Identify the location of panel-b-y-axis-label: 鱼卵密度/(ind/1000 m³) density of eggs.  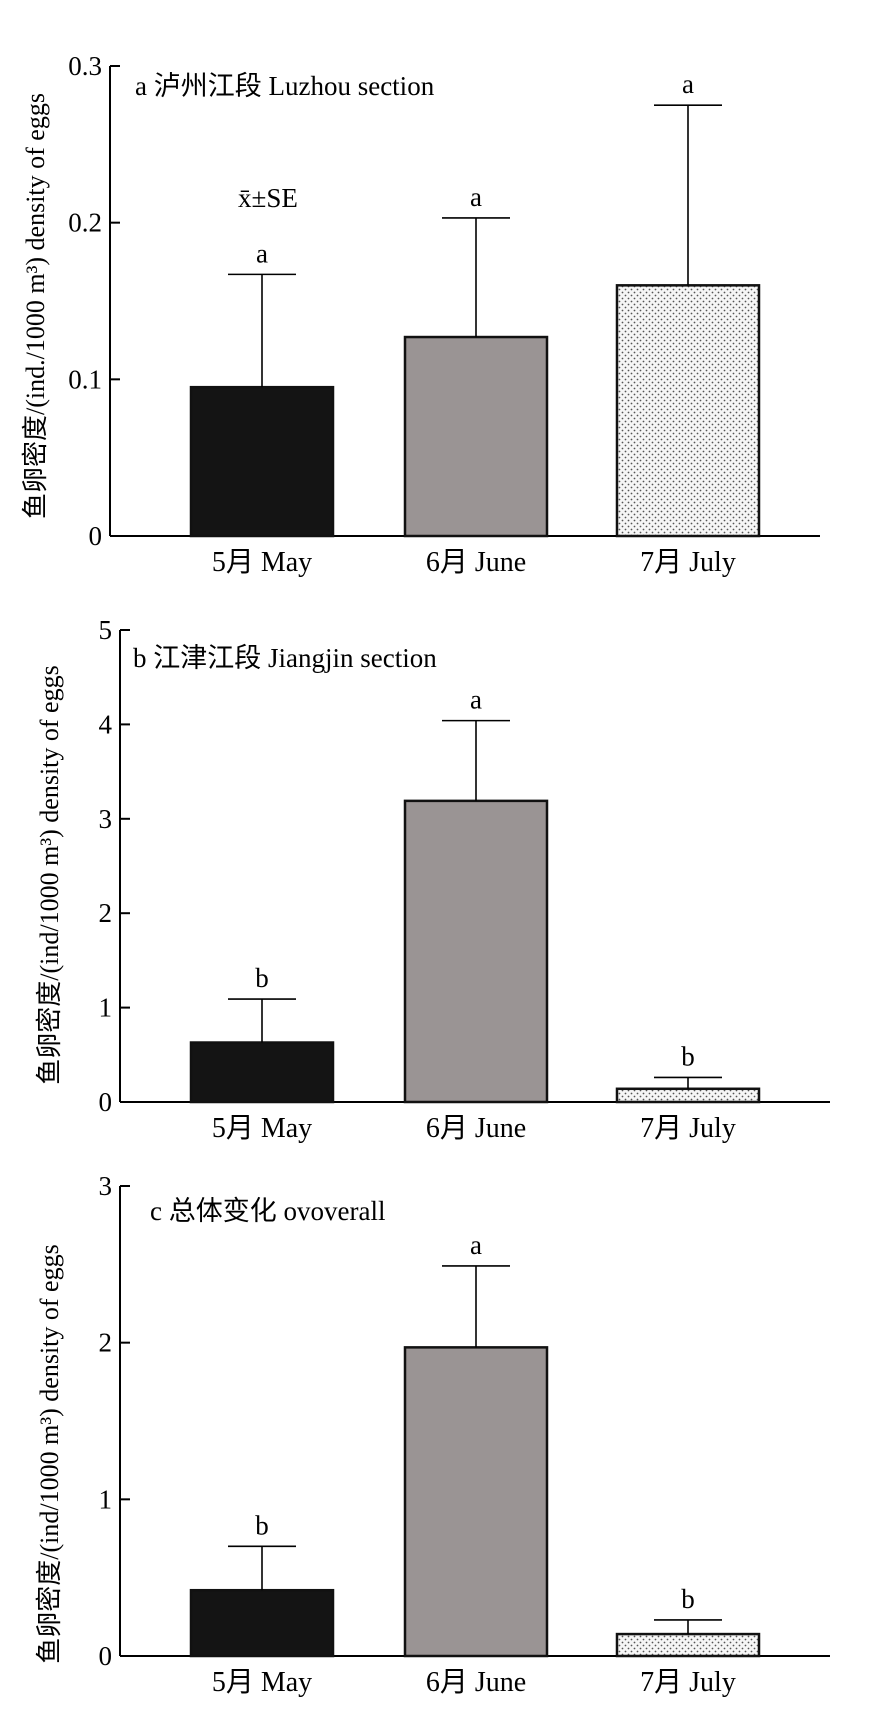
(49, 874).